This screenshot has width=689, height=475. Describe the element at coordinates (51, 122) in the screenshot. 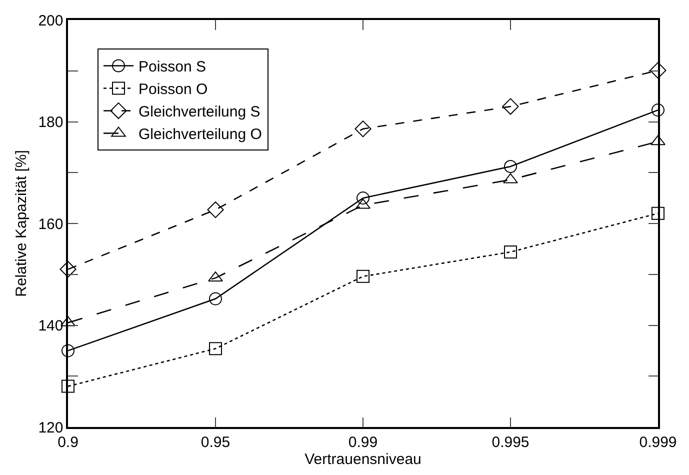

I see `y-tick-label: 180` at that location.